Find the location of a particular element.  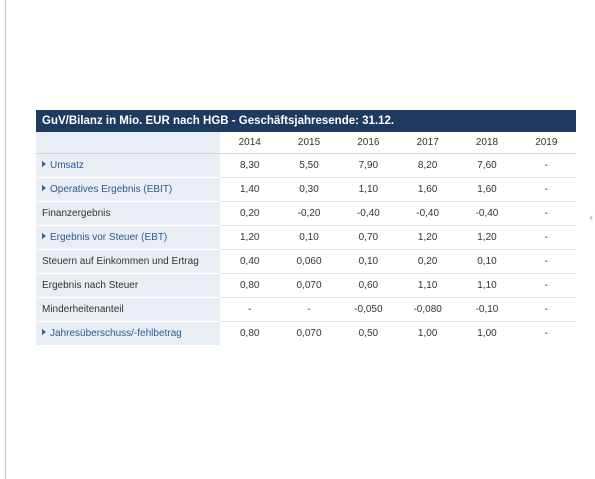

row-label: Ergebnis nach Steuer is located at coordinates (128, 285).